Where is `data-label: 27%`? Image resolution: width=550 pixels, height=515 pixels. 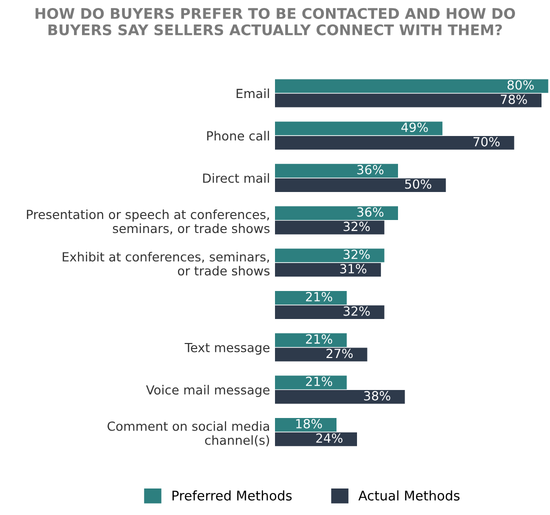 data-label: 27% is located at coordinates (339, 353).